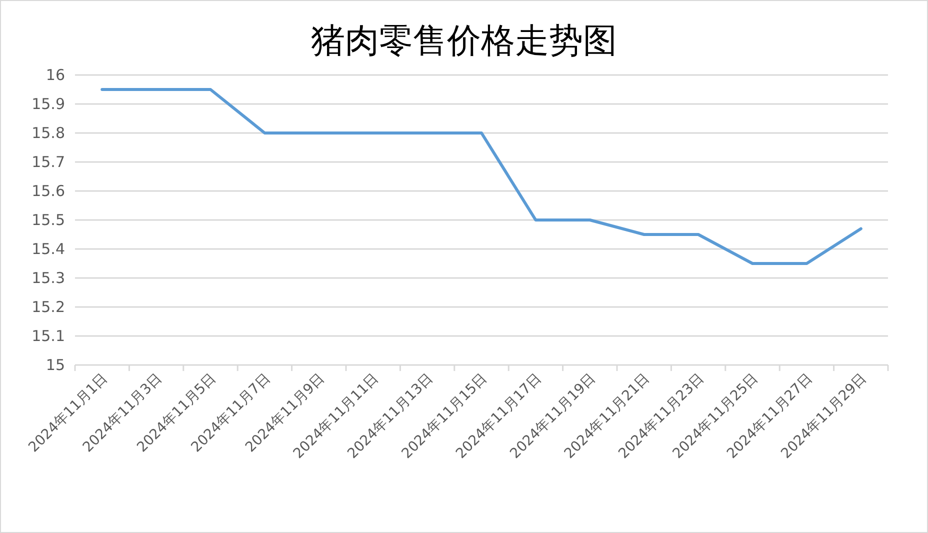  What do you see at coordinates (464, 41) in the screenshot?
I see `chart-title: 猪肉零售价格走势图` at bounding box center [464, 41].